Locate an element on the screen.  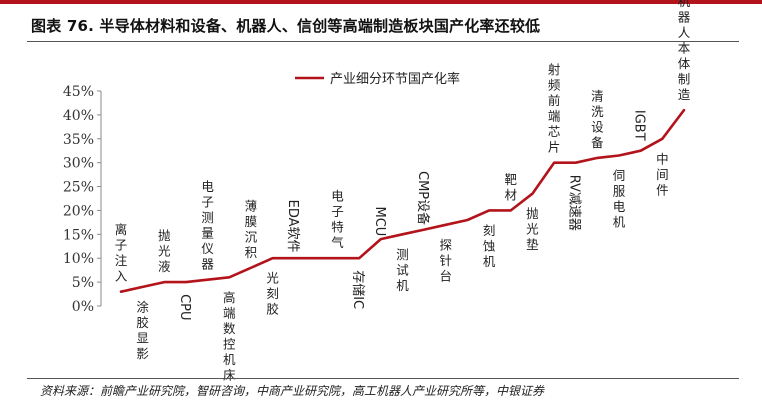
category-label: 伺服电机 is located at coordinates (619, 199).